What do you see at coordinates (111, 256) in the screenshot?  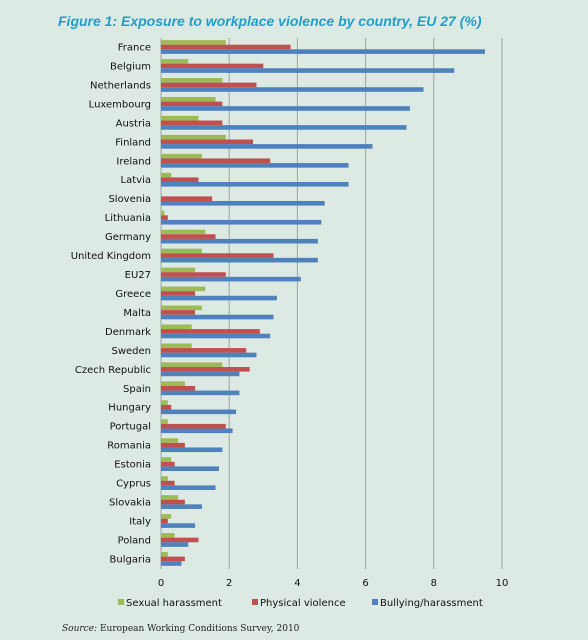 I see `category-label: United Kingdom` at bounding box center [111, 256].